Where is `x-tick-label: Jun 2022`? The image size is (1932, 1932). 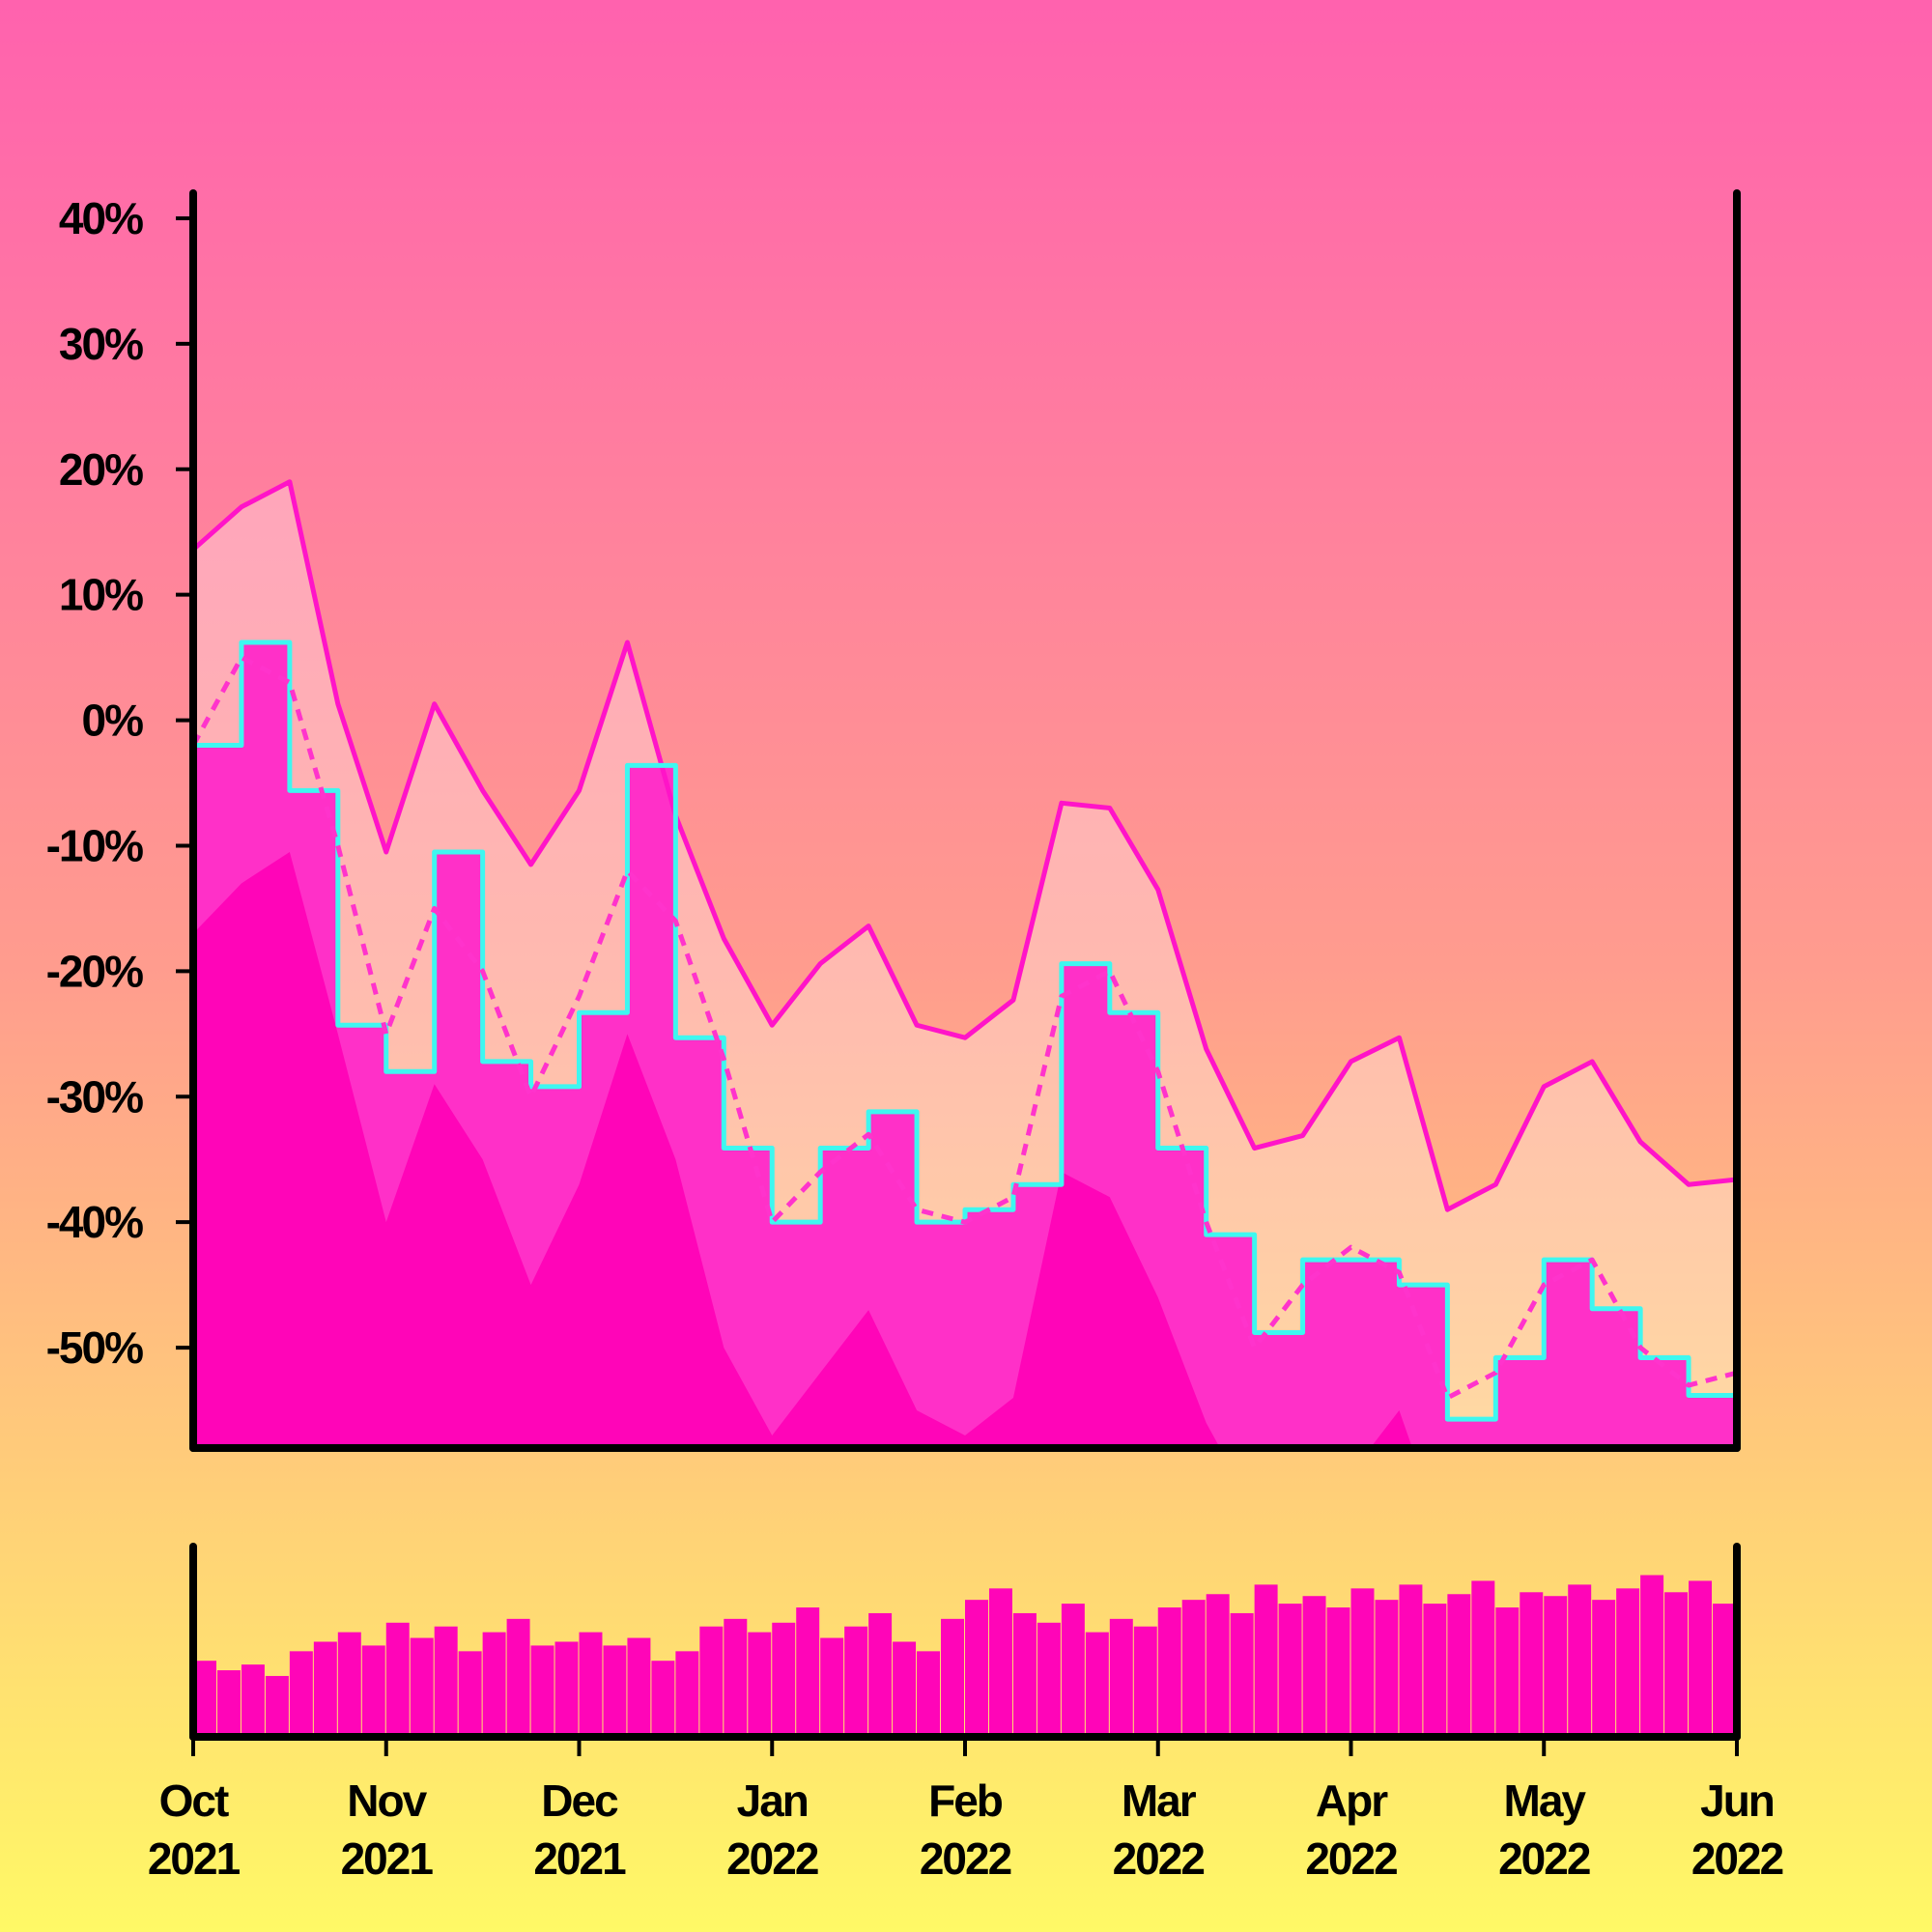
x-tick-label: Jun 2022 is located at coordinates (1737, 1830).